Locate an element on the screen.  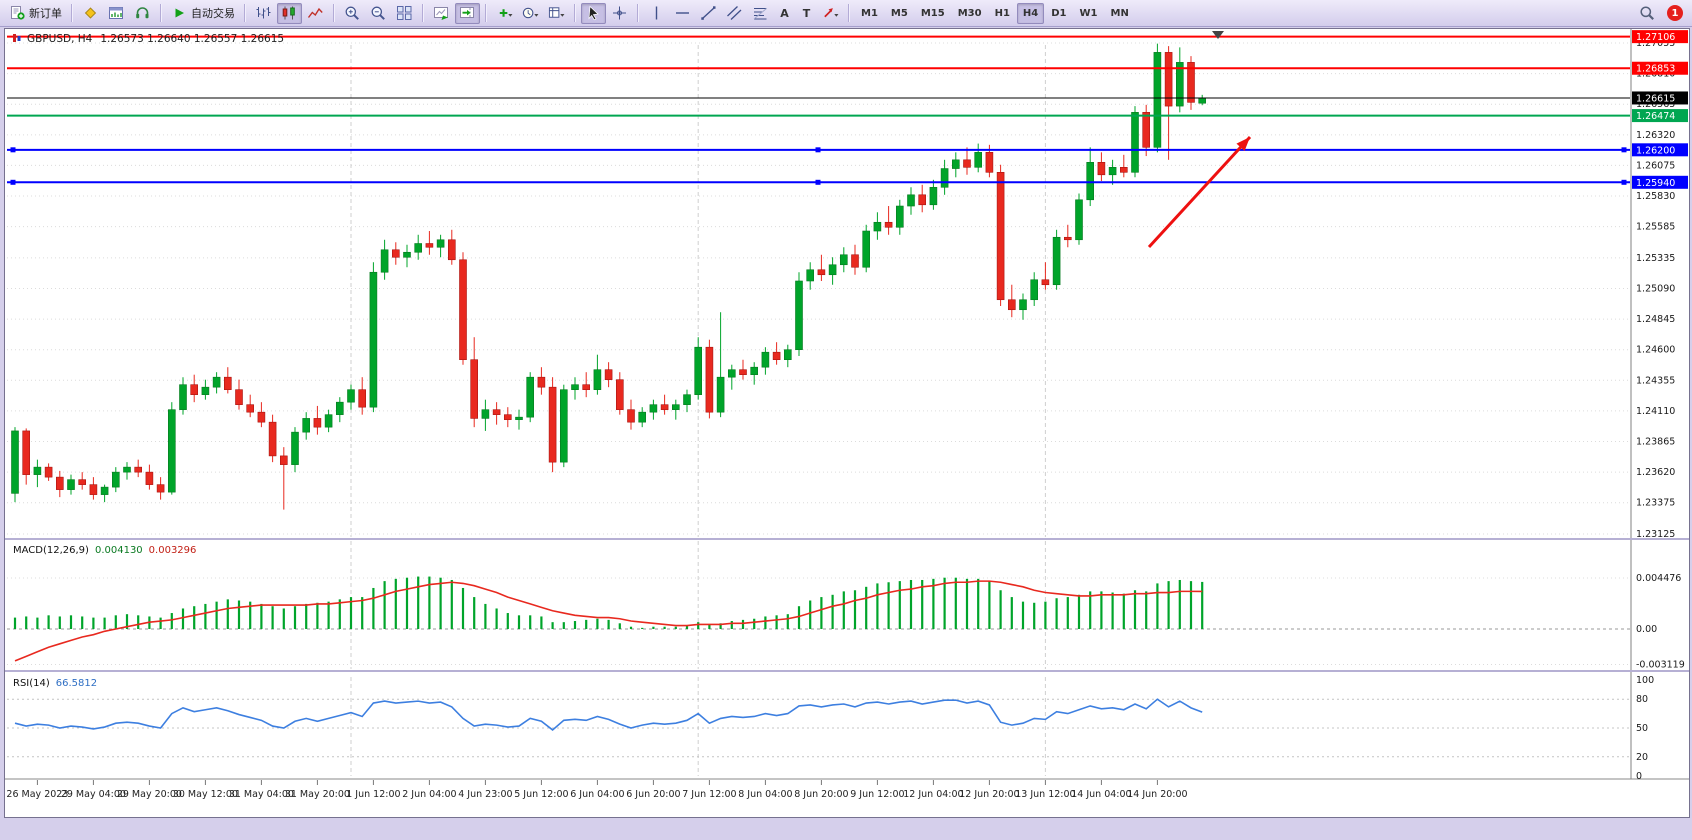
sounds-button is located at coordinates (142, 13).